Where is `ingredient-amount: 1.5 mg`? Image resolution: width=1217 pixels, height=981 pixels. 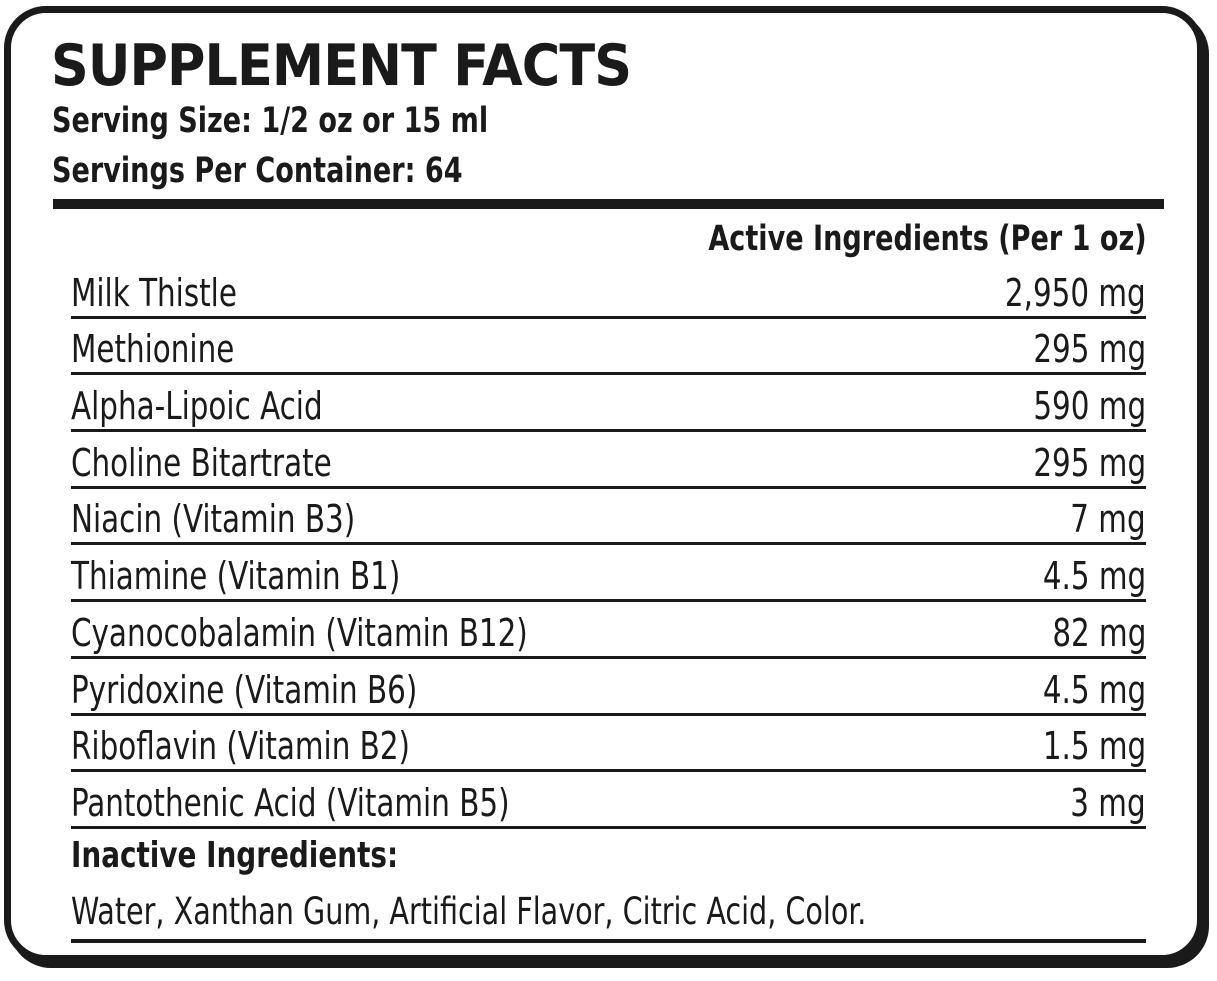 ingredient-amount: 1.5 mg is located at coordinates (1094, 746).